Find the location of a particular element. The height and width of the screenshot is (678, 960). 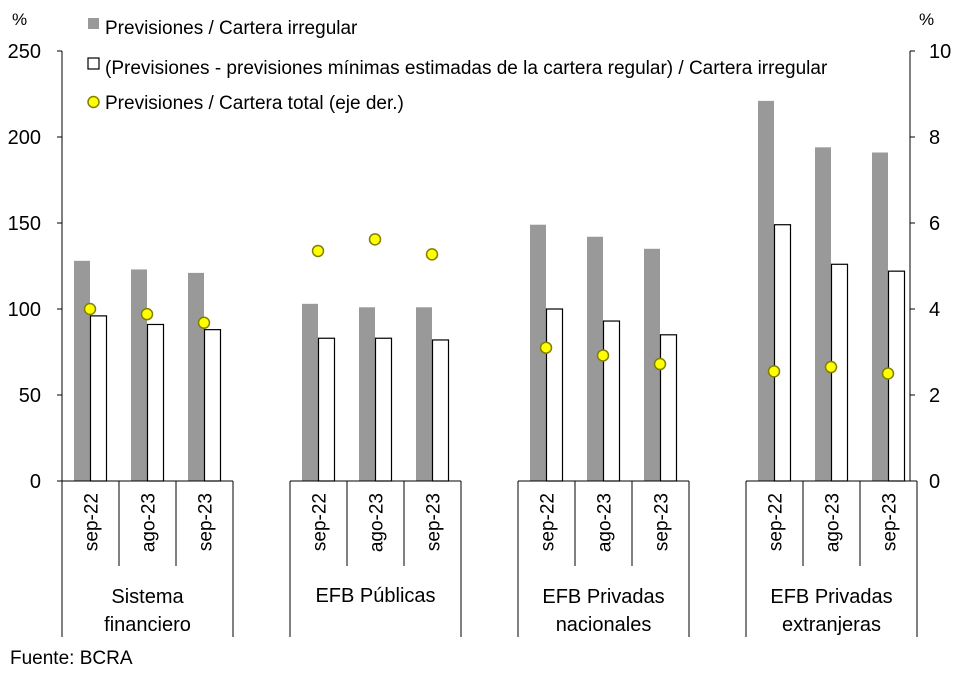

legend-label: Previsiones / Cartera total (eje der.) is located at coordinates (254, 103).